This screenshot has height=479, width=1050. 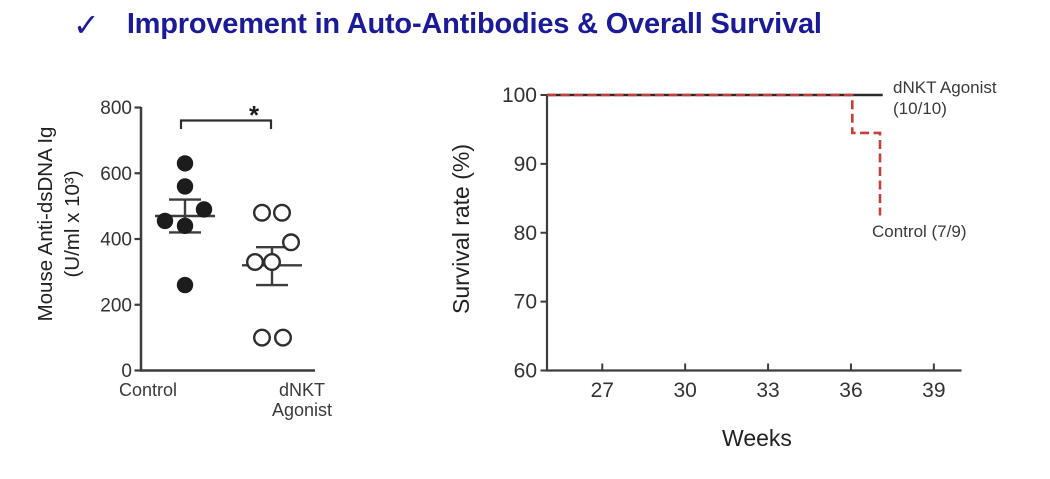 I want to click on survival-y-tick-label: 100, so click(x=519, y=95).